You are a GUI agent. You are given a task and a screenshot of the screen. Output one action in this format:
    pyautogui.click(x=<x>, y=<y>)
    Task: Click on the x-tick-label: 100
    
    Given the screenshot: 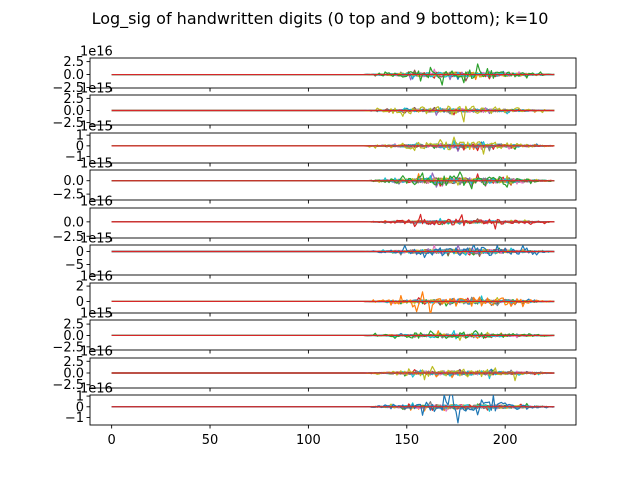 What is the action you would take?
    pyautogui.click(x=308, y=440)
    